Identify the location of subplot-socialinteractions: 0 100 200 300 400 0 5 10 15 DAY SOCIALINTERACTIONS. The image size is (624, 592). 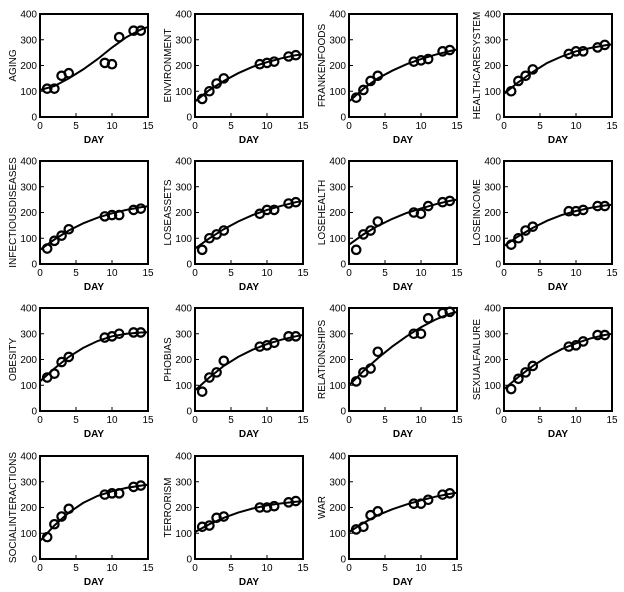
(81, 520).